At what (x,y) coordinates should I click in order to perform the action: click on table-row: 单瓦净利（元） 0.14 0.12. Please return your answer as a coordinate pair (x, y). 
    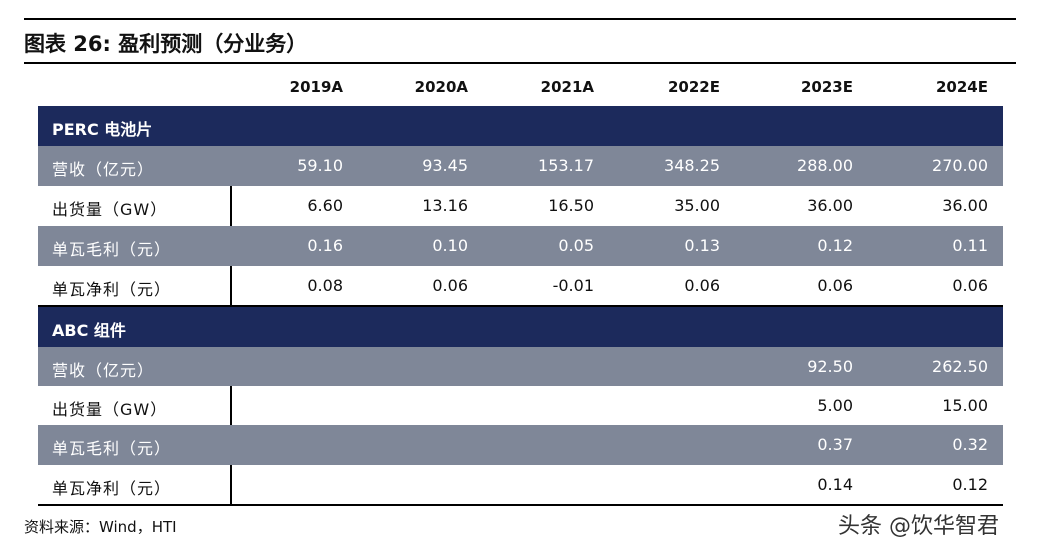
    Looking at the image, I should click on (520, 485).